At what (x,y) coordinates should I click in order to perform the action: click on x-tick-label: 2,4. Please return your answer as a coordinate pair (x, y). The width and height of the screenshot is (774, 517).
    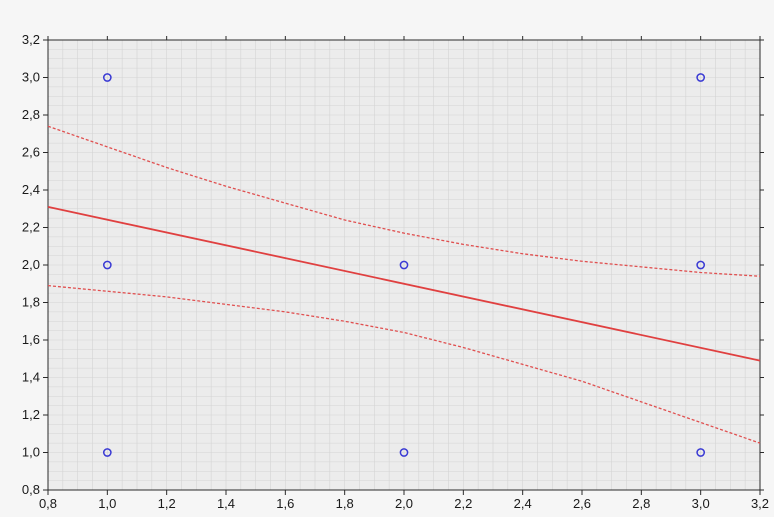
    Looking at the image, I should click on (523, 503).